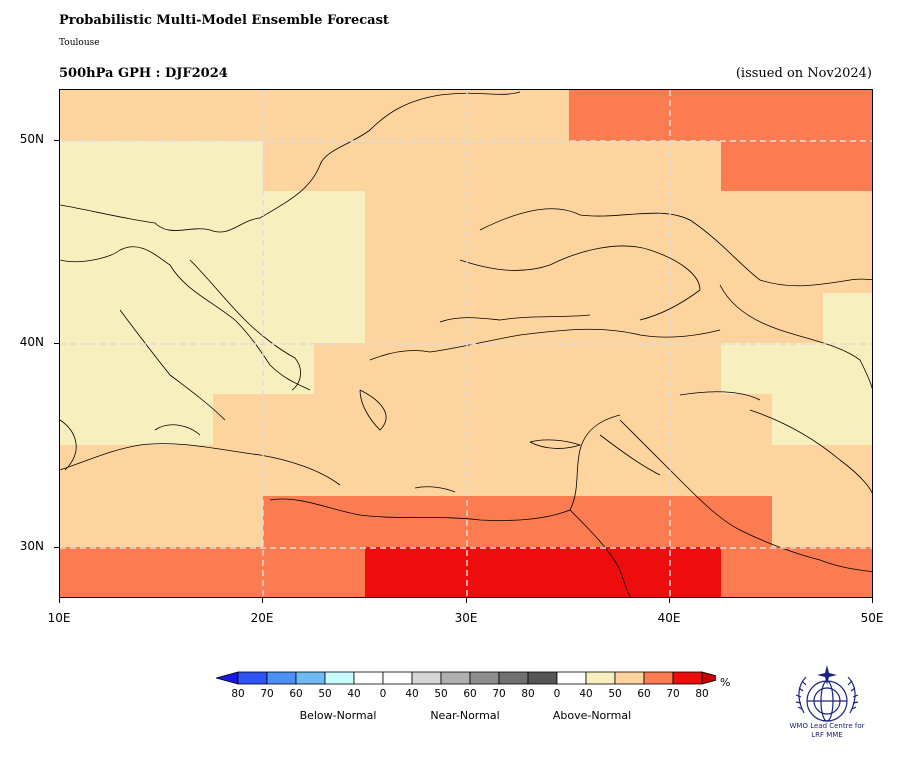  I want to click on colorbar-unit: %, so click(725, 682).